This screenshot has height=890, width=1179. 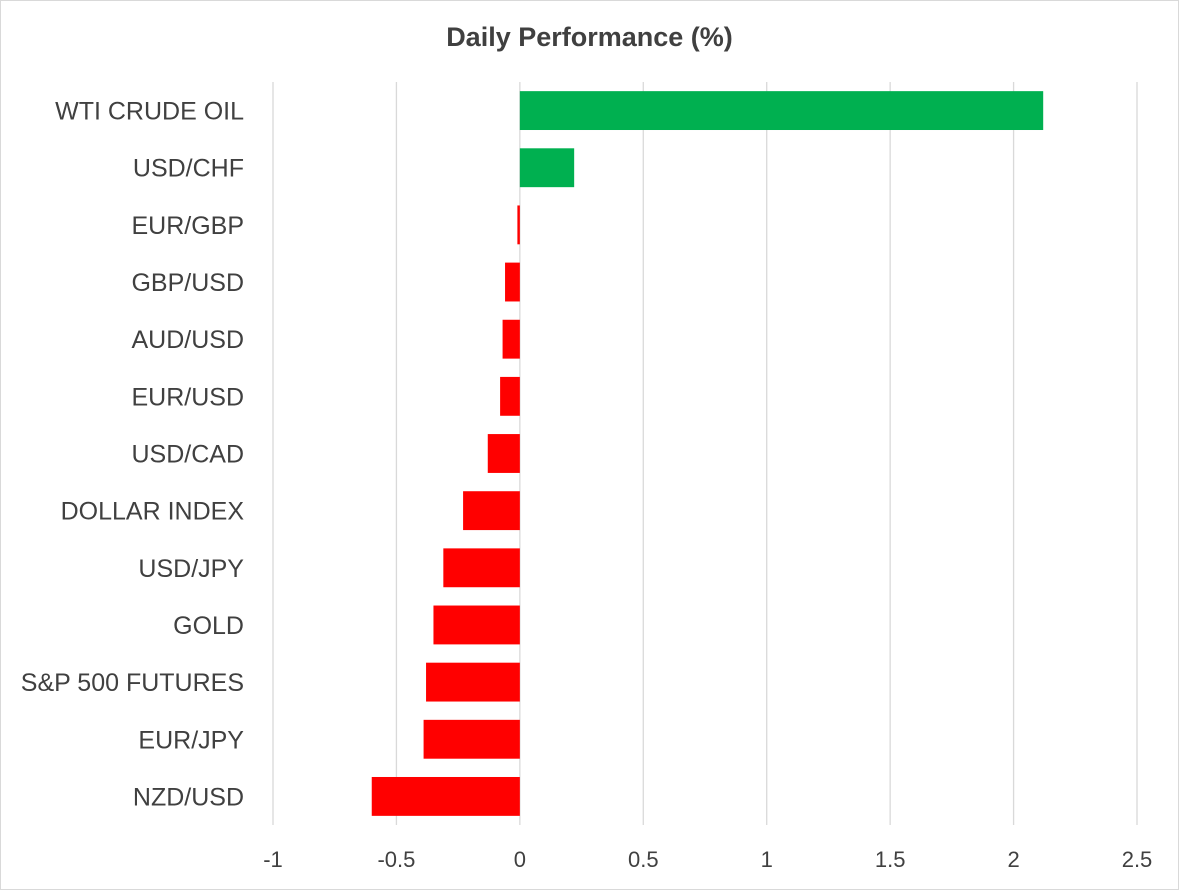 What do you see at coordinates (767, 859) in the screenshot?
I see `x-tick-label: 1` at bounding box center [767, 859].